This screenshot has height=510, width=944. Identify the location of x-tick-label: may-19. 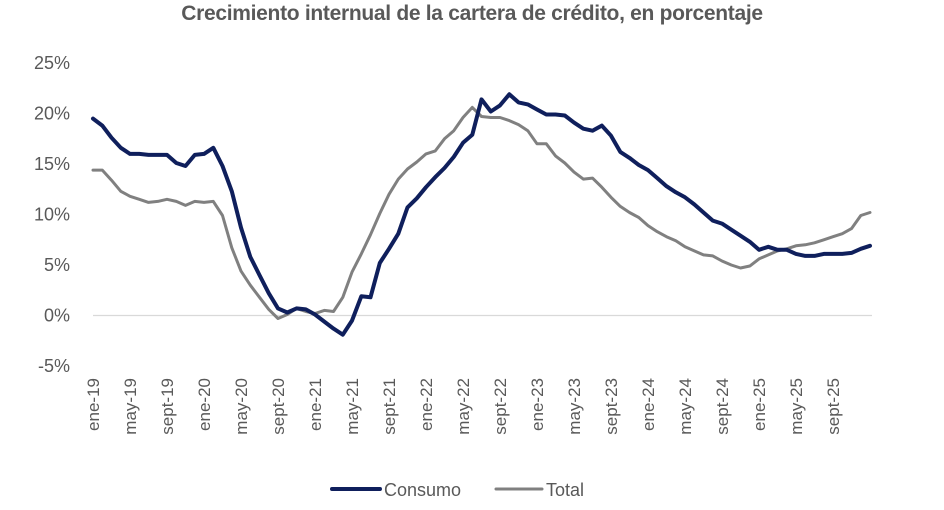
(130, 406).